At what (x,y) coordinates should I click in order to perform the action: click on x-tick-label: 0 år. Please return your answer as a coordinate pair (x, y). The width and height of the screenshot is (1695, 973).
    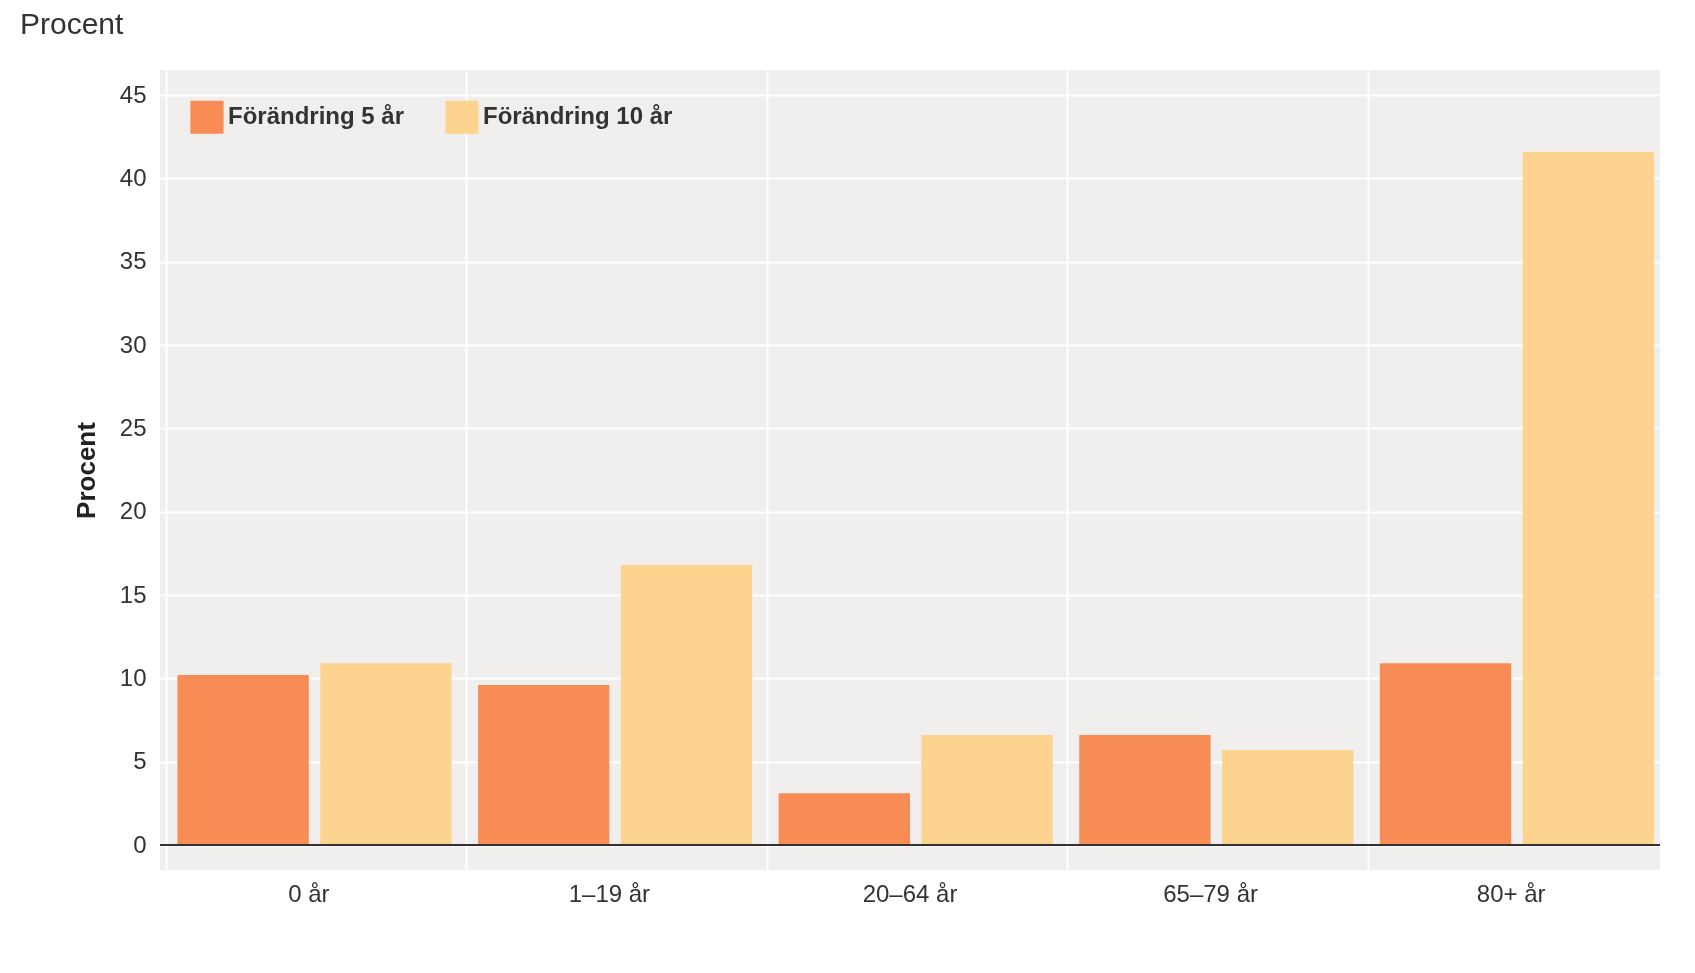
    Looking at the image, I should click on (309, 893).